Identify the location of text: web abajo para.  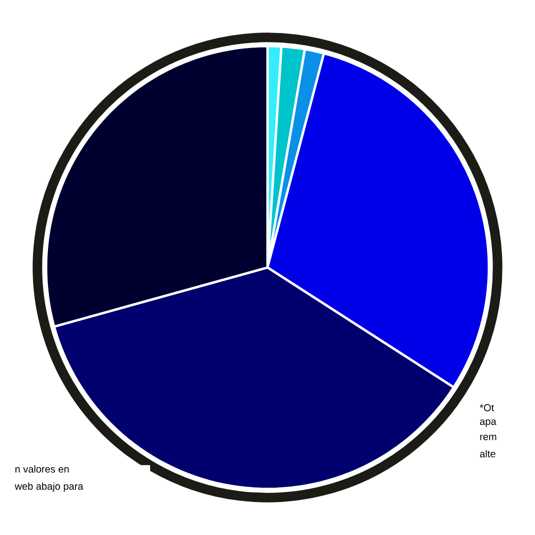
(49, 487).